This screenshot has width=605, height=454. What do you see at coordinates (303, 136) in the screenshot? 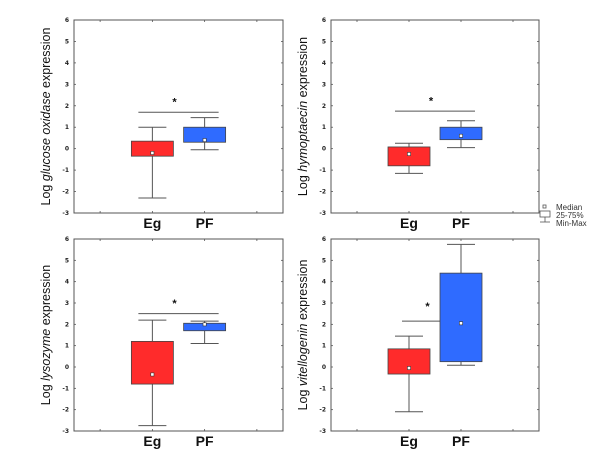
I see `y-axis-label-gene: hymoptaecin` at bounding box center [303, 136].